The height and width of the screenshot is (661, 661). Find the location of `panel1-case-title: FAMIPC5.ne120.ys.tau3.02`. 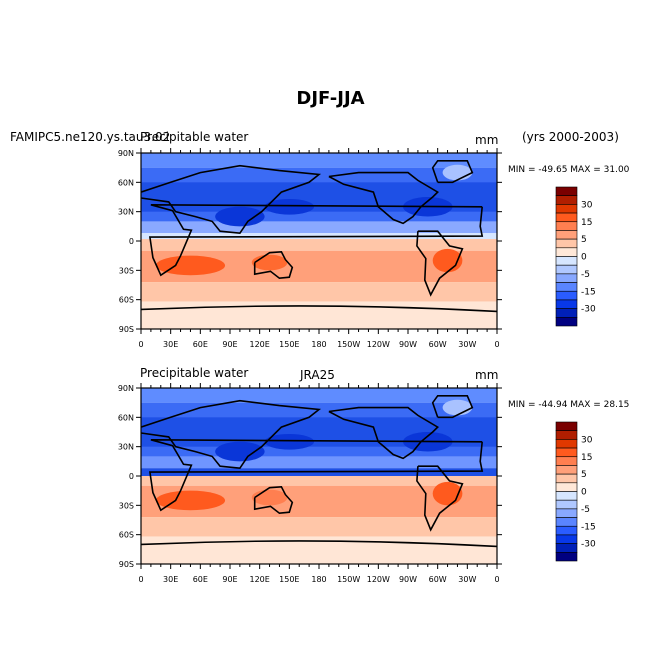

panel1-case-title: FAMIPC5.ne120.ys.tau3.02 is located at coordinates (90, 137).